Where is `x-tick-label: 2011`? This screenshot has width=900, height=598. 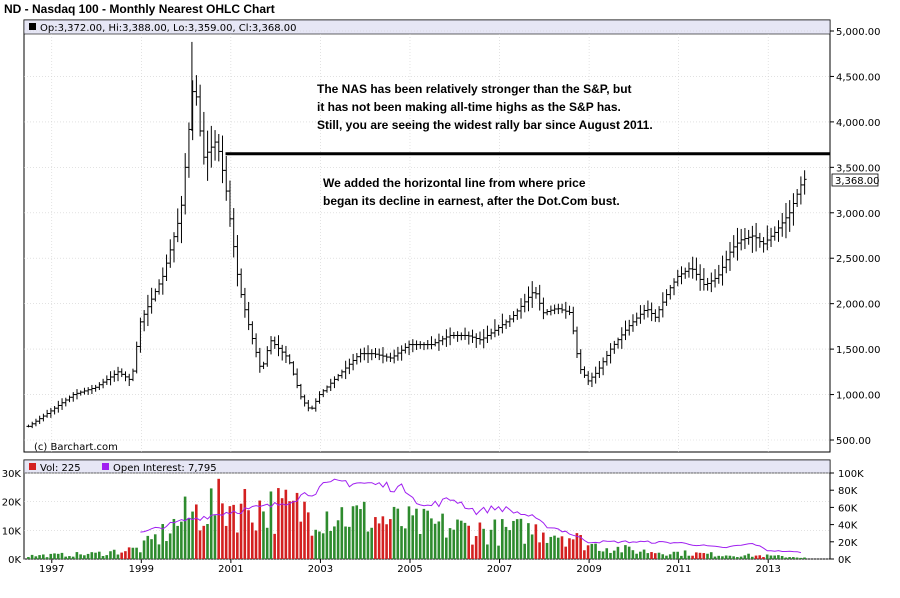
x-tick-label: 2011 is located at coordinates (678, 569).